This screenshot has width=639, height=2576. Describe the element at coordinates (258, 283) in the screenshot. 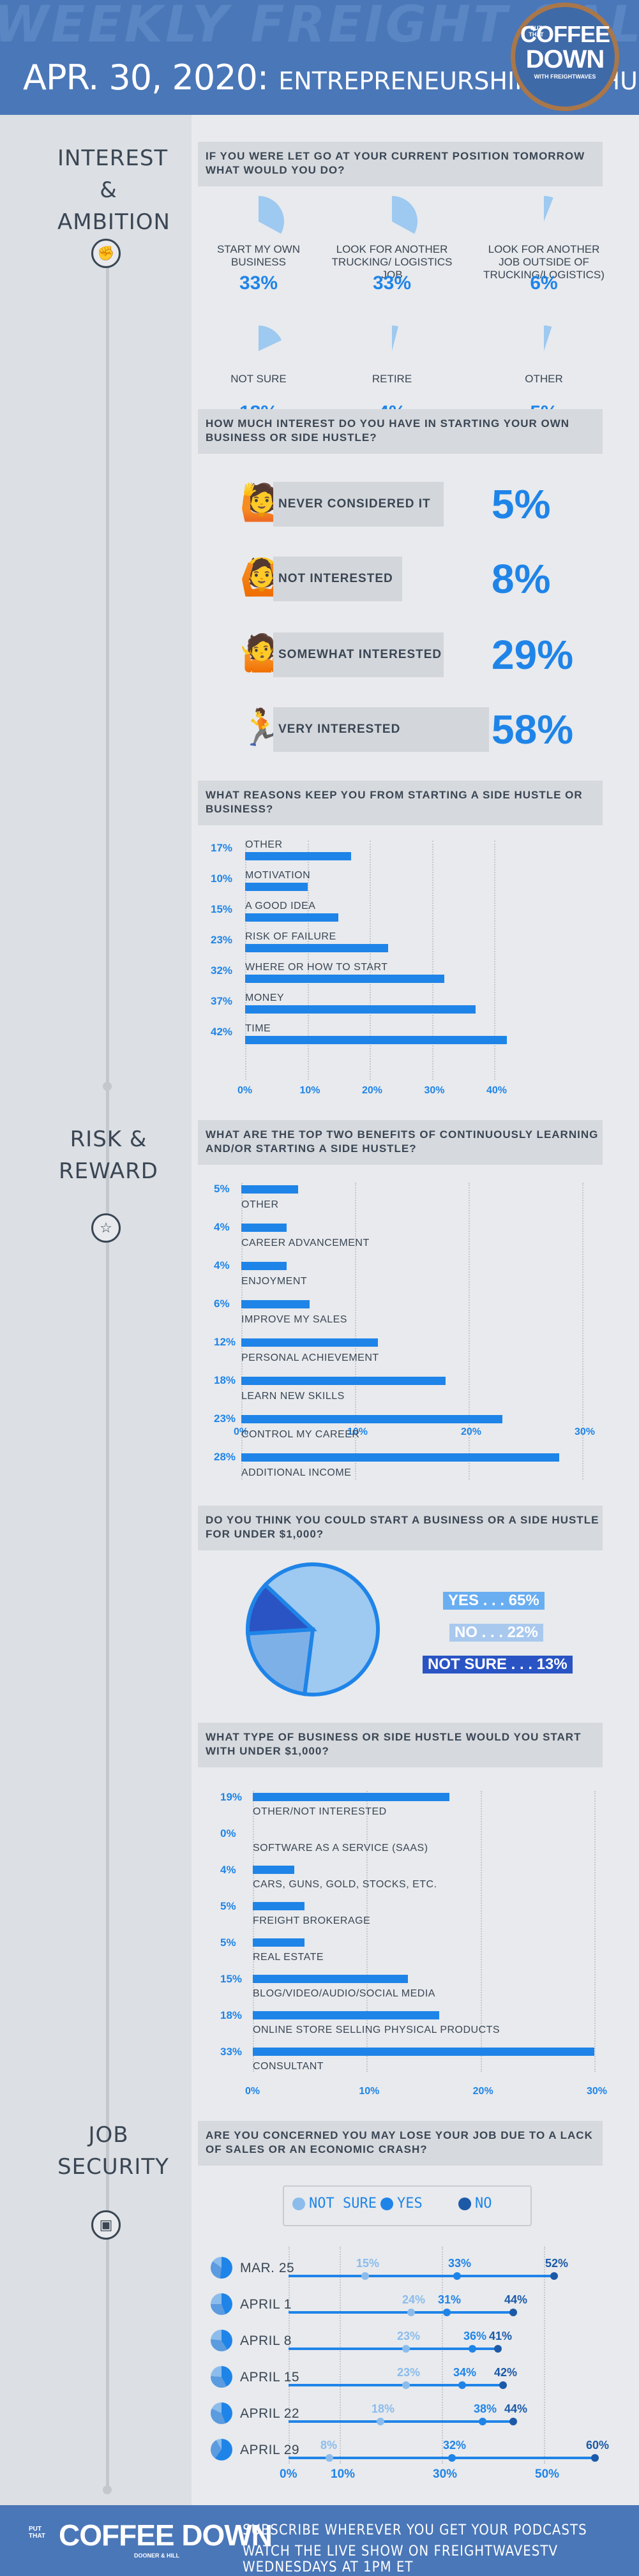

I see `let-go-option-value: 33%` at that location.